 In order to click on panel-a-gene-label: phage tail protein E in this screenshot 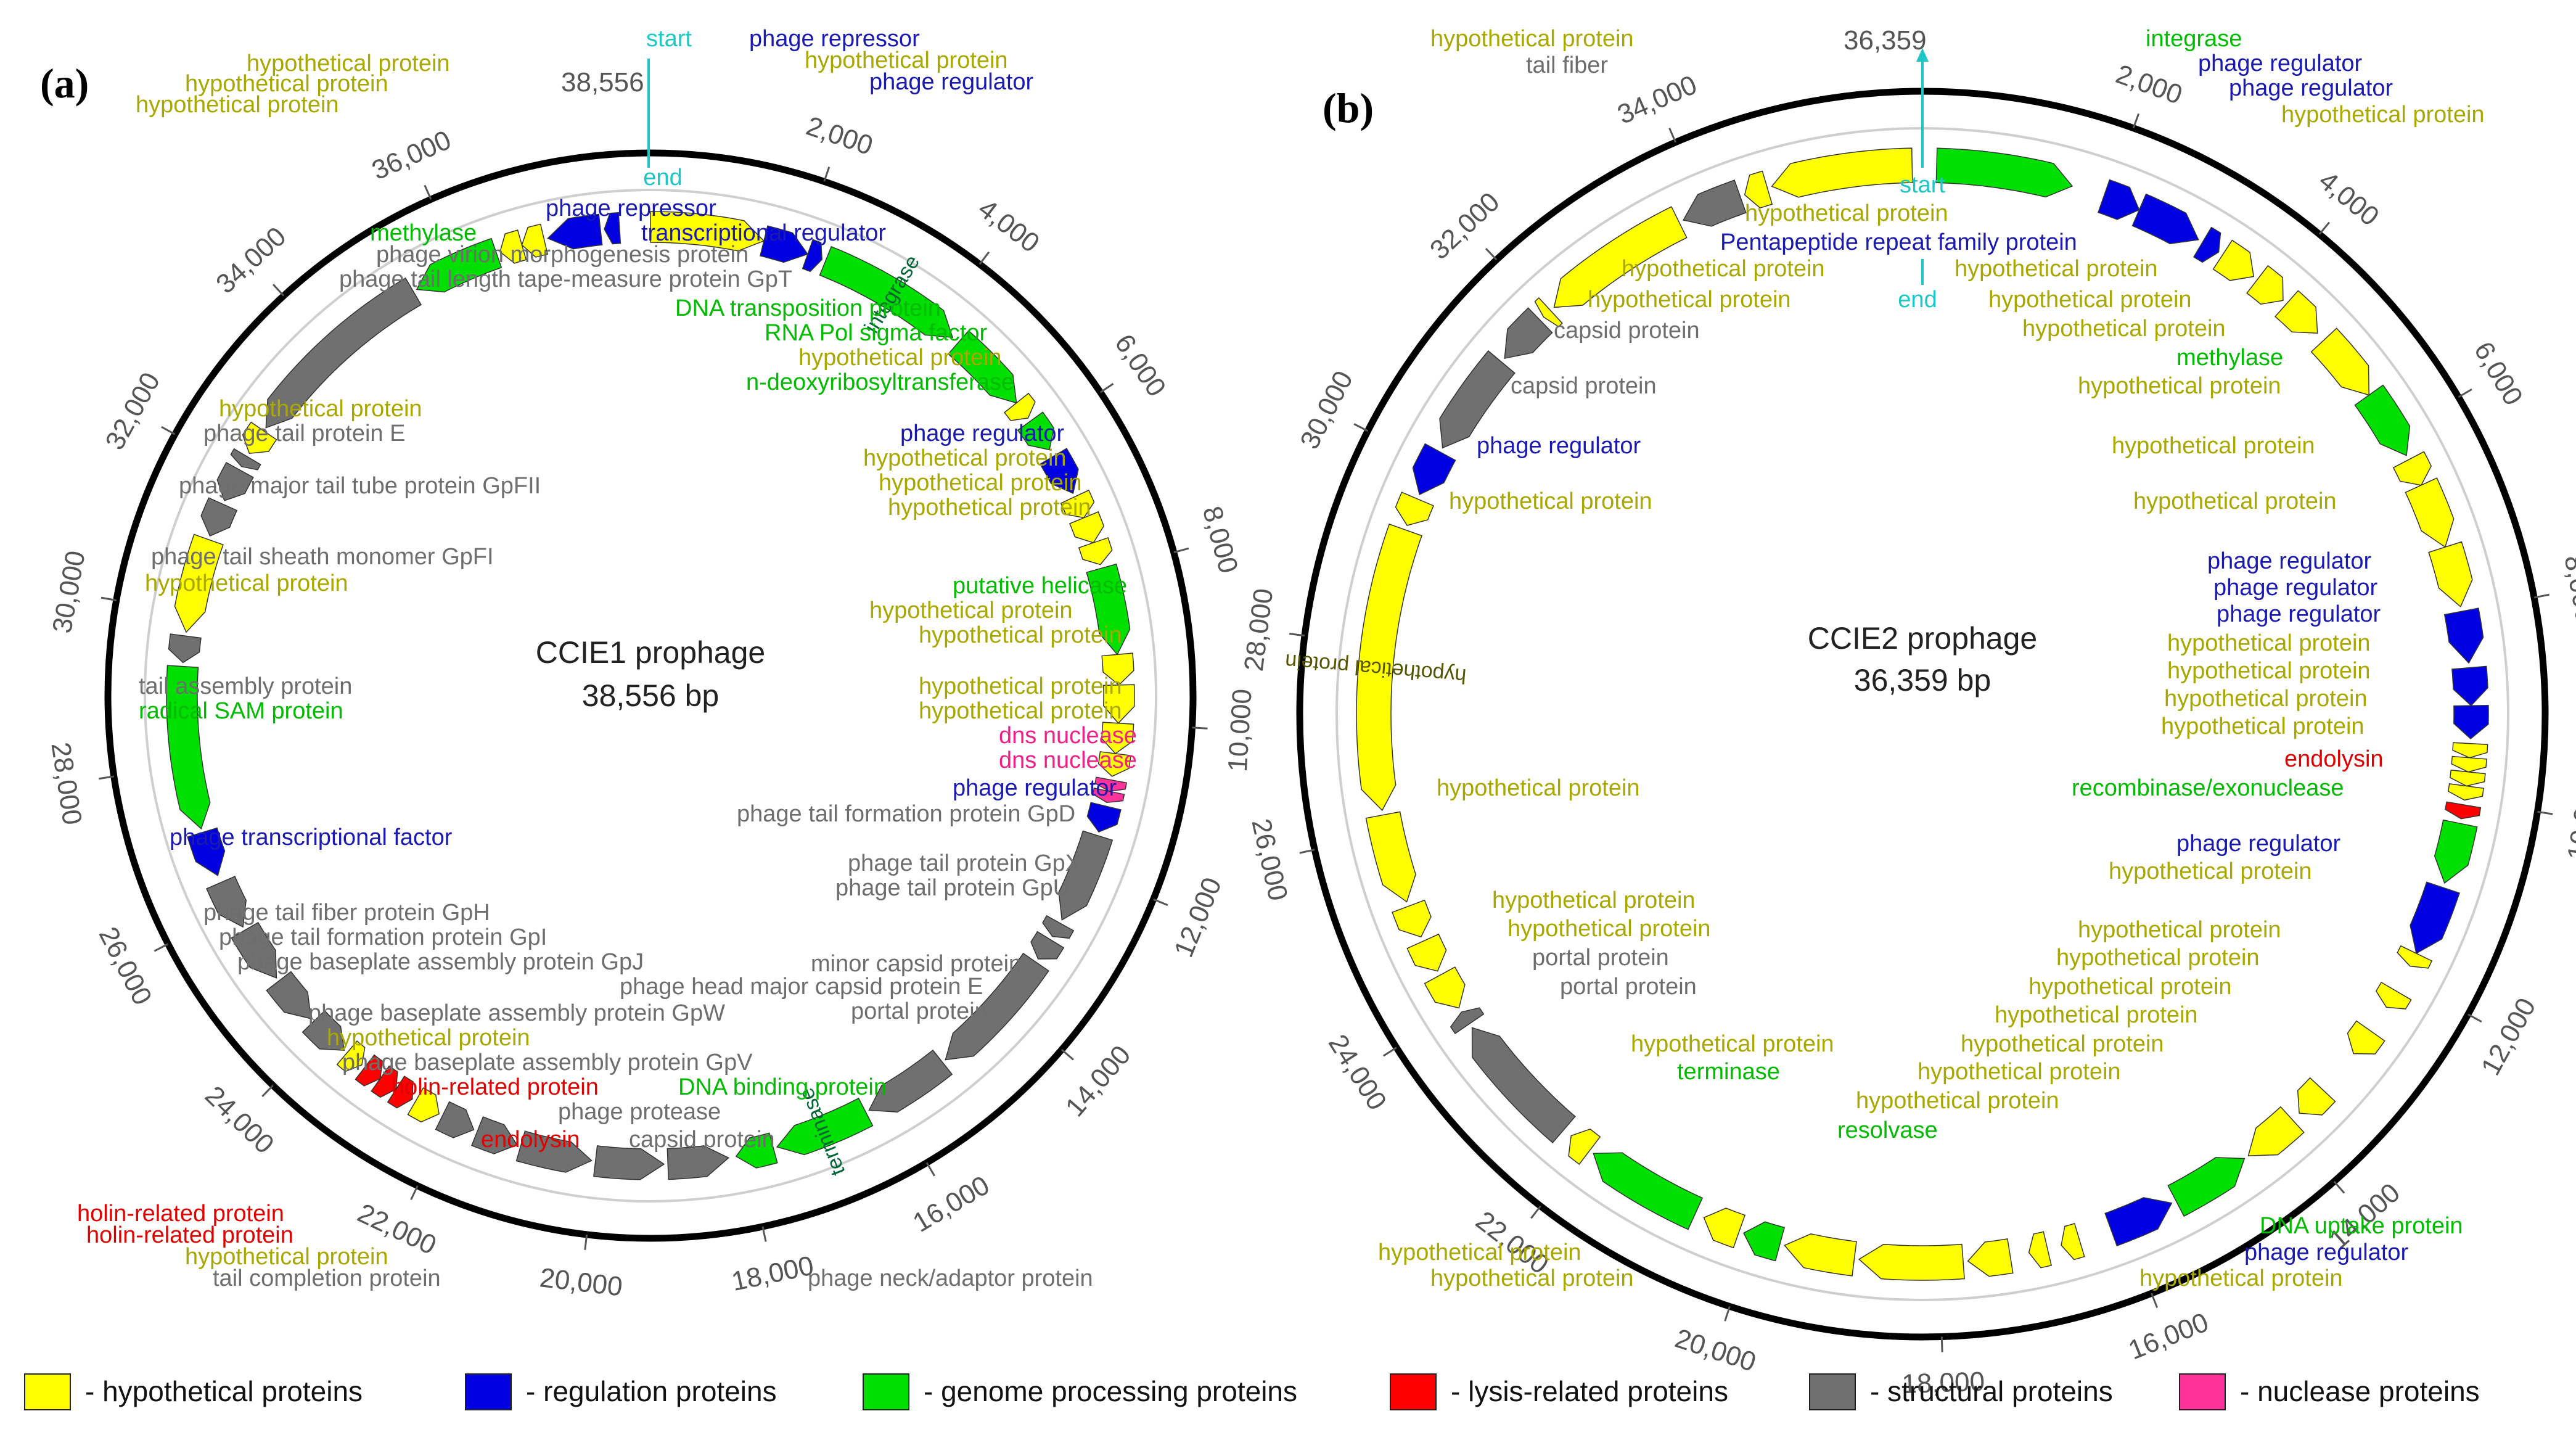, I will do `click(304, 433)`.